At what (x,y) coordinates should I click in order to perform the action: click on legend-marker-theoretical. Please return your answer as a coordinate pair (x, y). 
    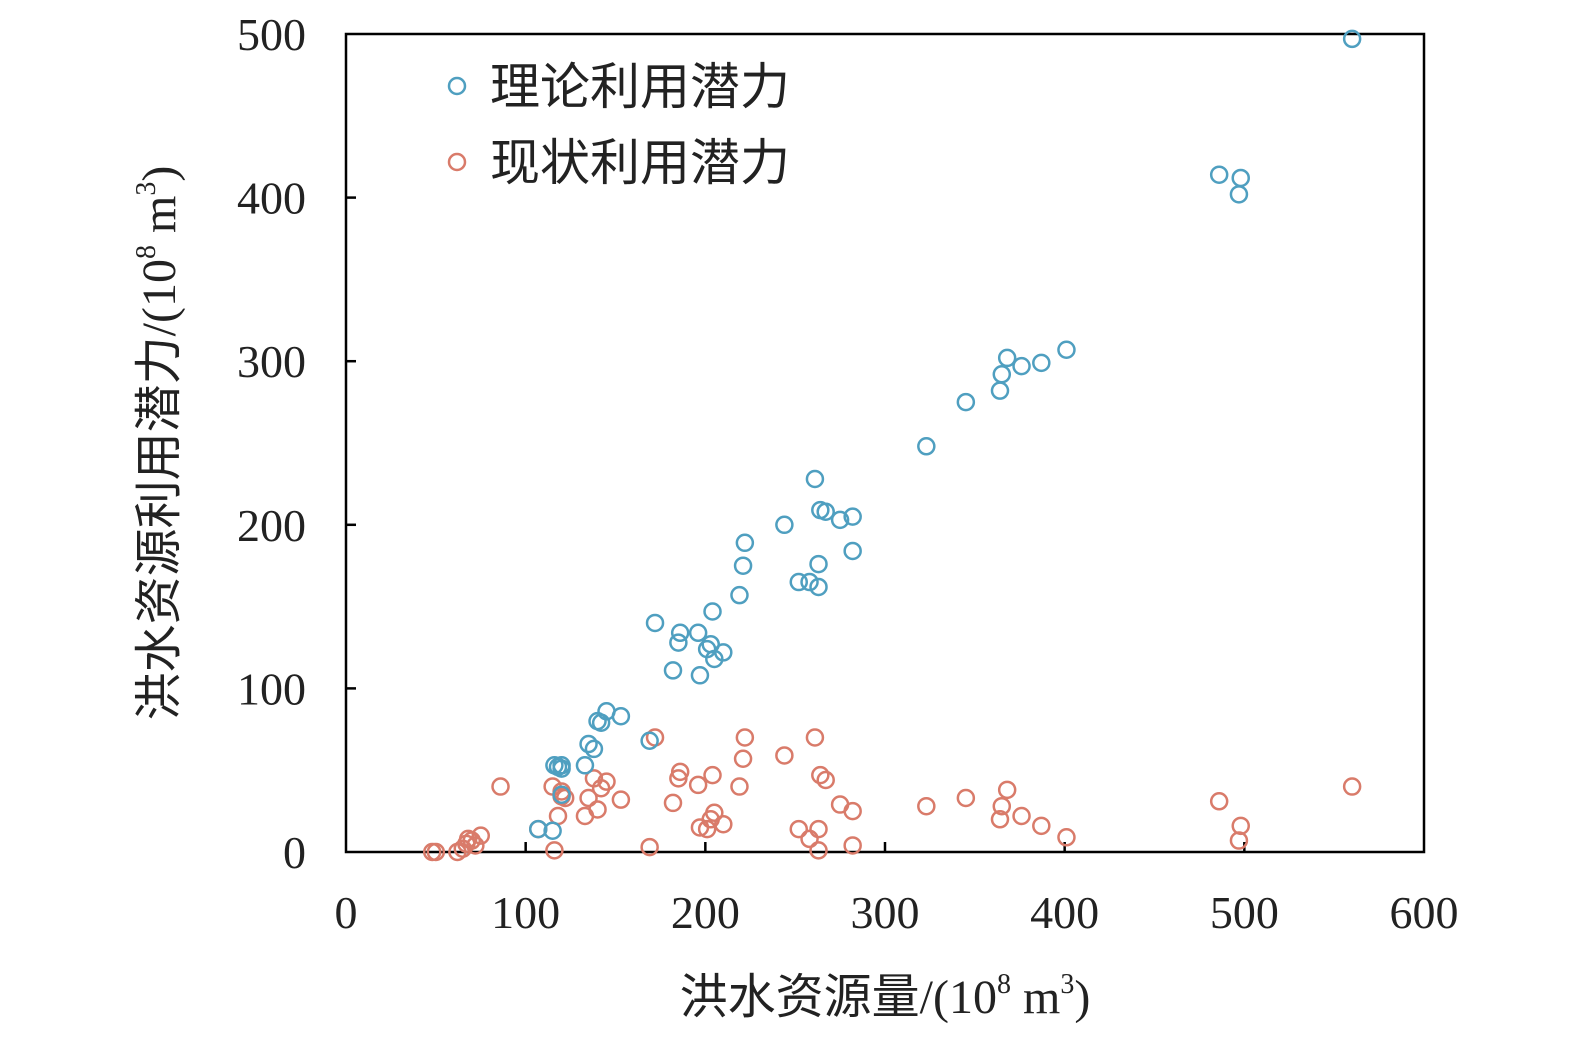
    Looking at the image, I should click on (457, 86).